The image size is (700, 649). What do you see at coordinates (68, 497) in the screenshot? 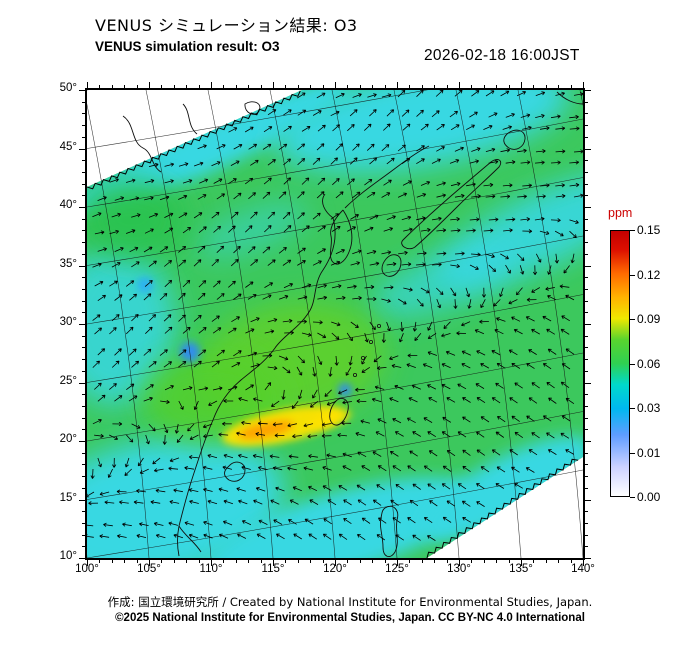
I see `y-tick-label: 15°` at bounding box center [68, 497].